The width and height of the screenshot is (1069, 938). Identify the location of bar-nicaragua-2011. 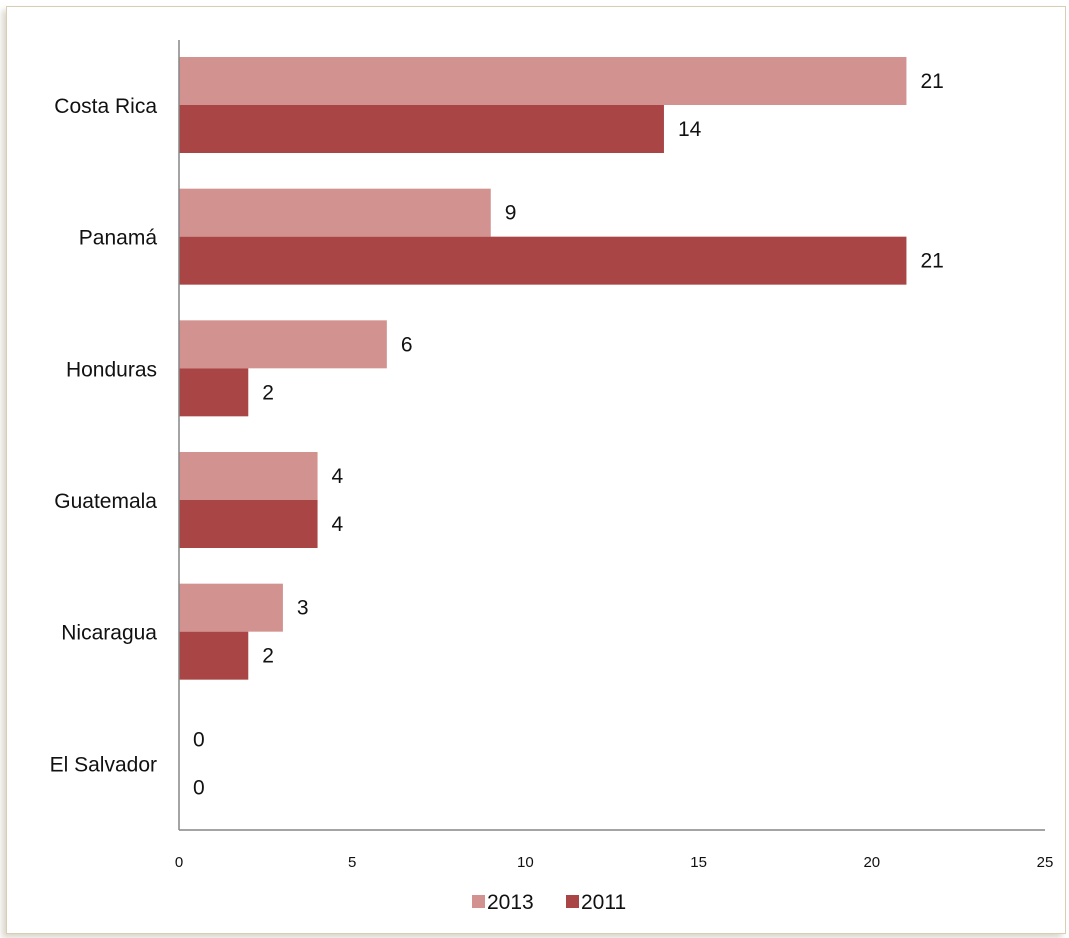
(214, 655).